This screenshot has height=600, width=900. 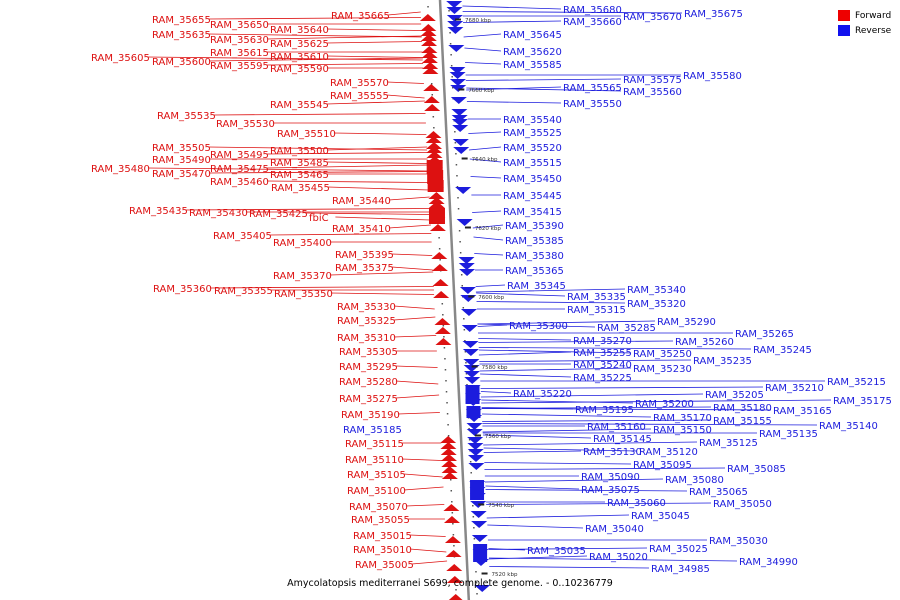 I want to click on reverse-gene-label: RAM_35385, so click(x=534, y=241).